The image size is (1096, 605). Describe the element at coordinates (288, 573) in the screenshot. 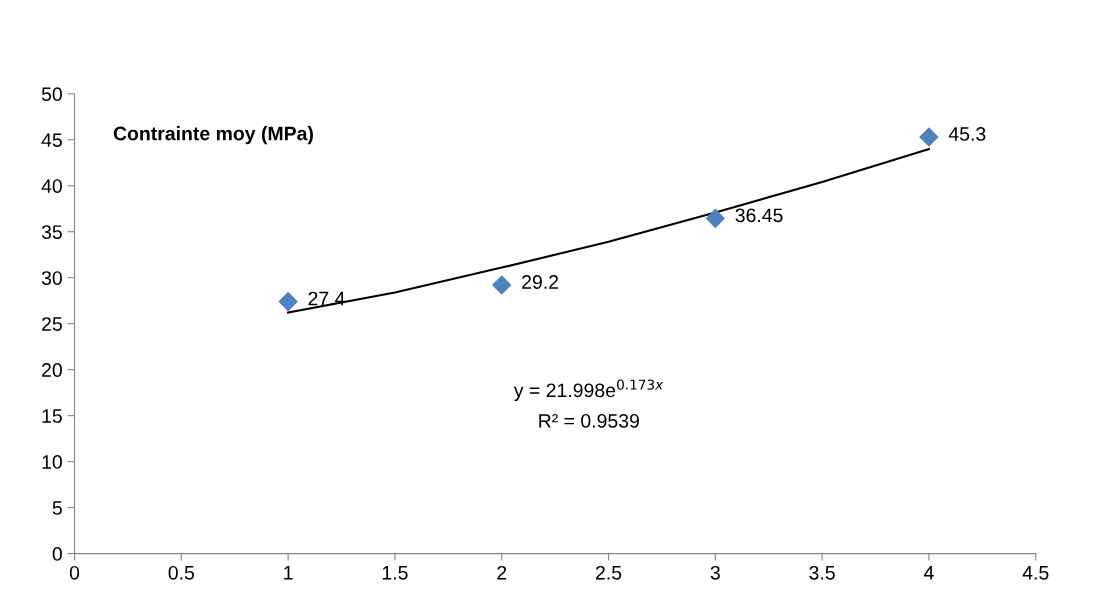

I see `x-tick-label: 1` at that location.